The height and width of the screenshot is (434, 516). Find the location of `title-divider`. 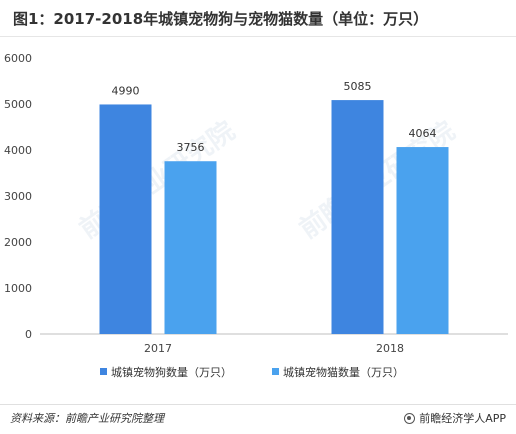

title-divider is located at coordinates (258, 36).